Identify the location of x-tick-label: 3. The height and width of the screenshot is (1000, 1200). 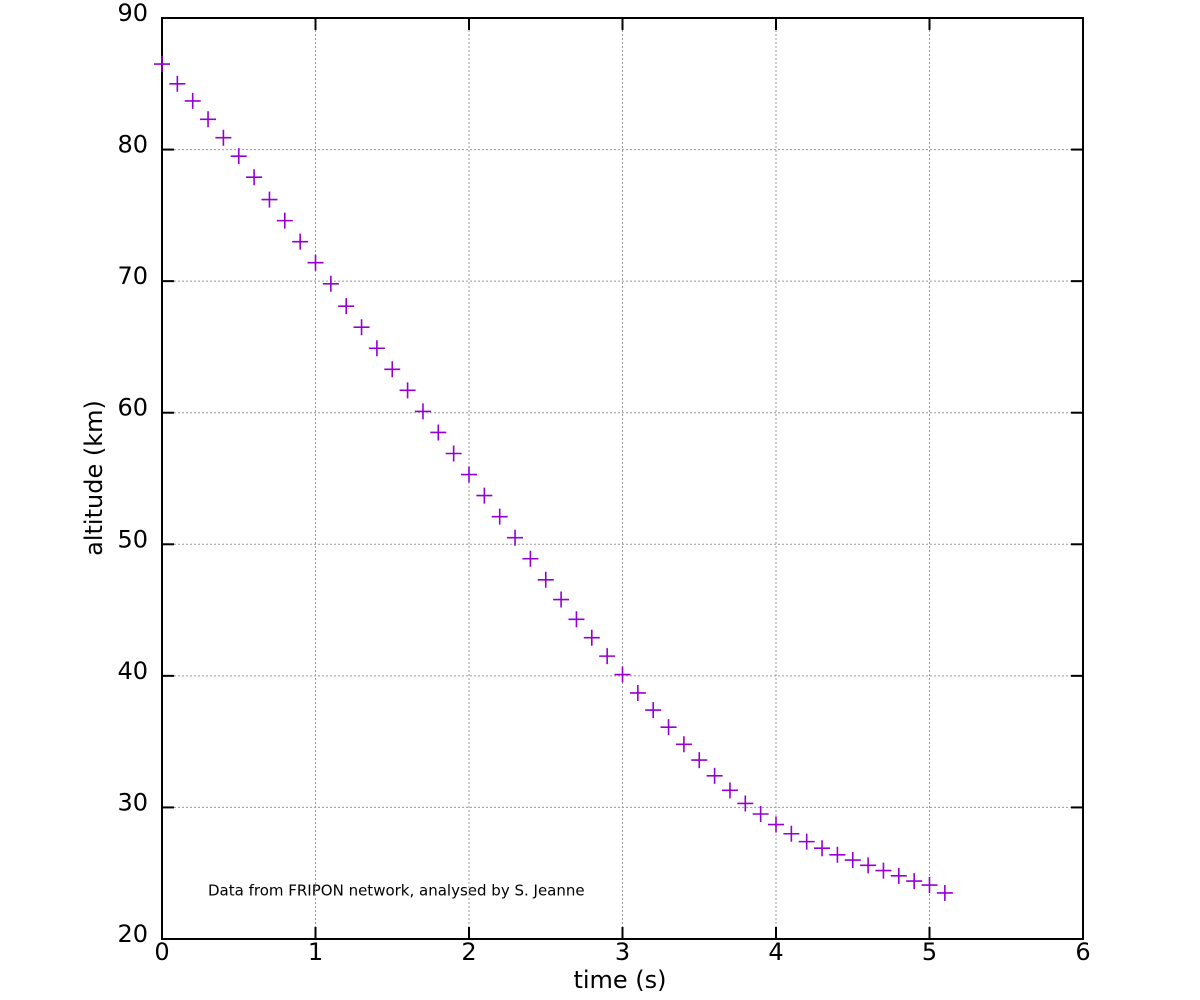
(622, 952).